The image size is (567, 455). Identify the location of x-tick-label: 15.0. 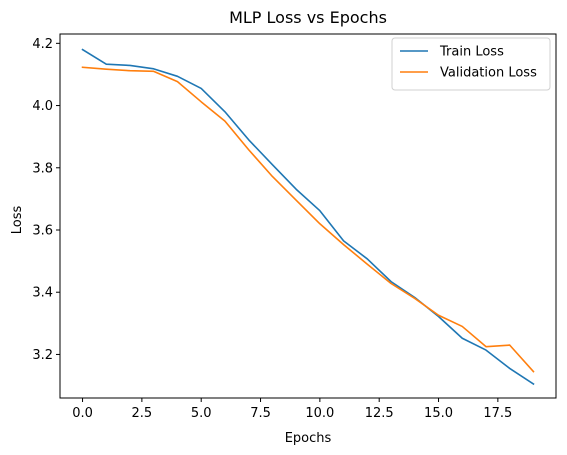
(438, 413).